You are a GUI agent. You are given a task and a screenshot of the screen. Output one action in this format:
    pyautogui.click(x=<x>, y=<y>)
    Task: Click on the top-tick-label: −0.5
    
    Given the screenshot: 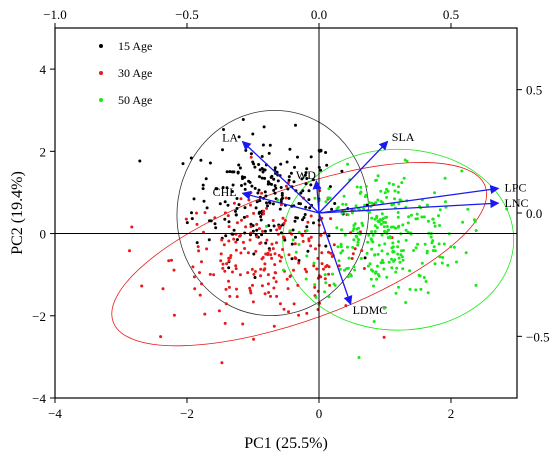 What is the action you would take?
    pyautogui.click(x=187, y=14)
    